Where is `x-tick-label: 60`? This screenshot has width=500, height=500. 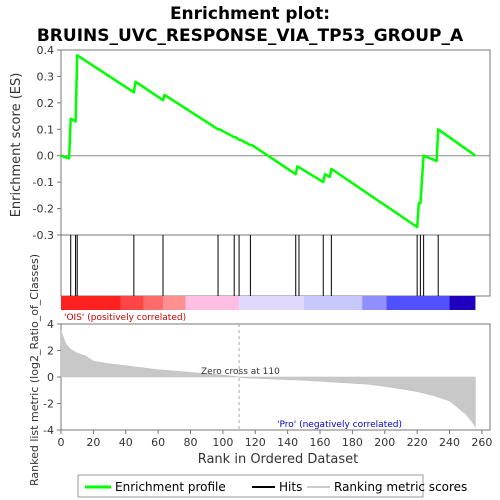 x-tick-label: 60 is located at coordinates (158, 442).